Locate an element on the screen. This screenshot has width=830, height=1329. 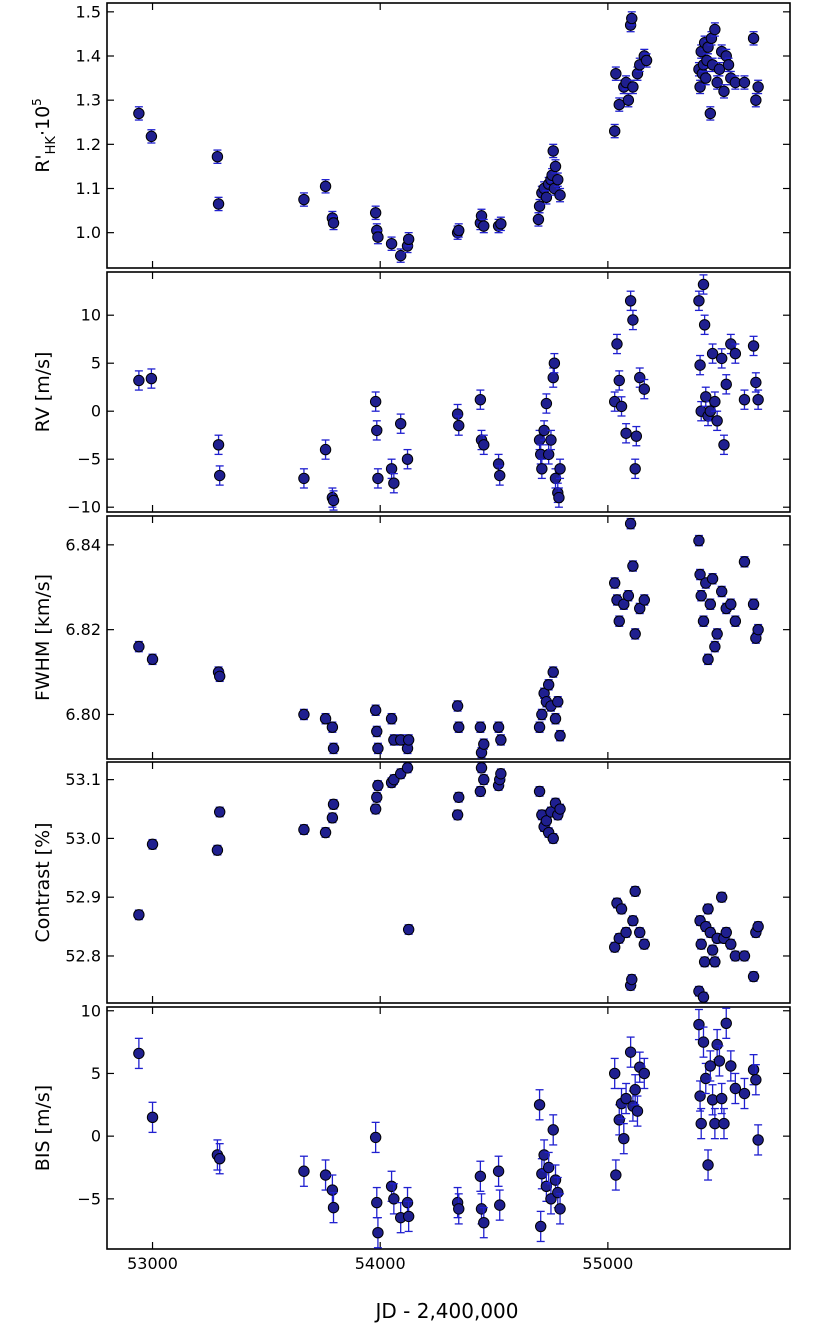
y-tick-label: 1.2 is located at coordinates (88, 144).